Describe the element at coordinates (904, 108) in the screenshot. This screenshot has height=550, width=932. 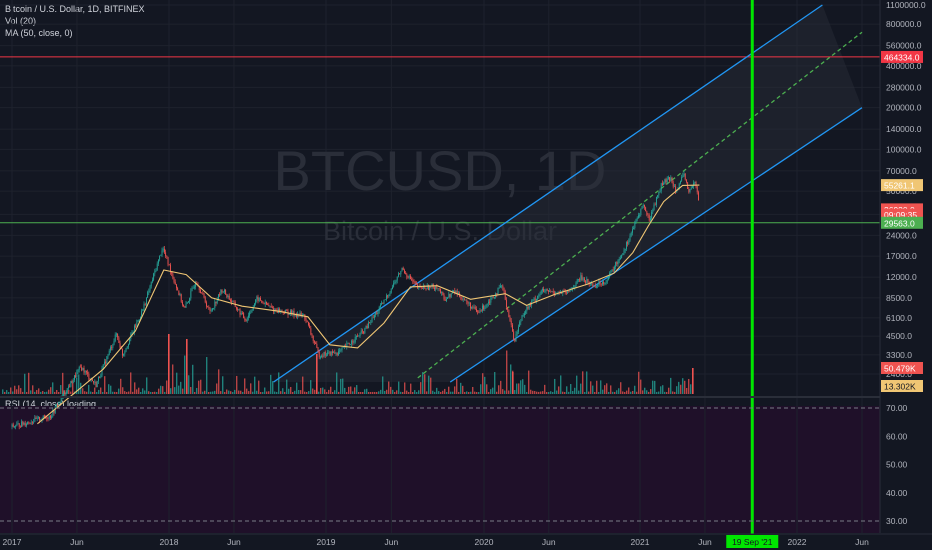
I see `price-tick-label: 200000.0` at that location.